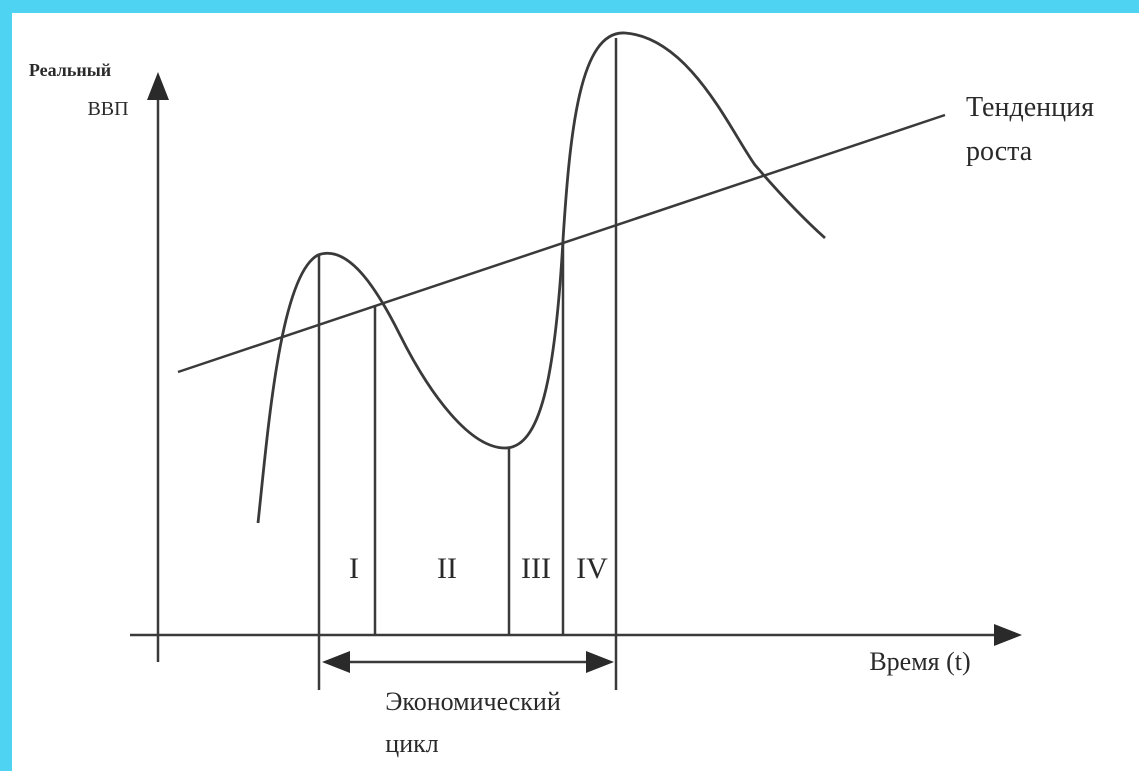 The image size is (1139, 771). Describe the element at coordinates (999, 151) in the screenshot. I see `trend-label-line2: роста` at that location.